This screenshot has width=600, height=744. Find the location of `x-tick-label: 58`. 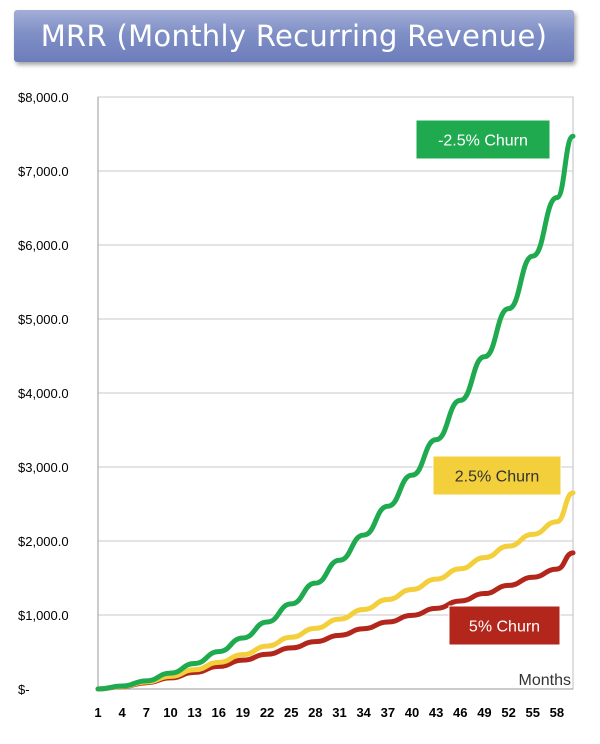

x-tick-label: 58 is located at coordinates (557, 712).